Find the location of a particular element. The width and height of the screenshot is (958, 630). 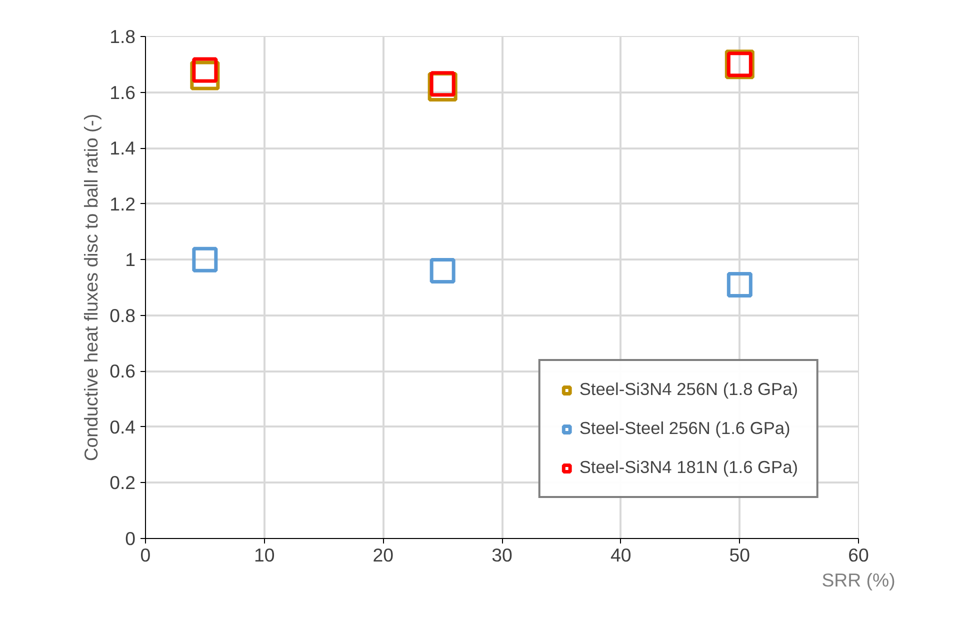

y-tick-label: 0 is located at coordinates (130, 538).